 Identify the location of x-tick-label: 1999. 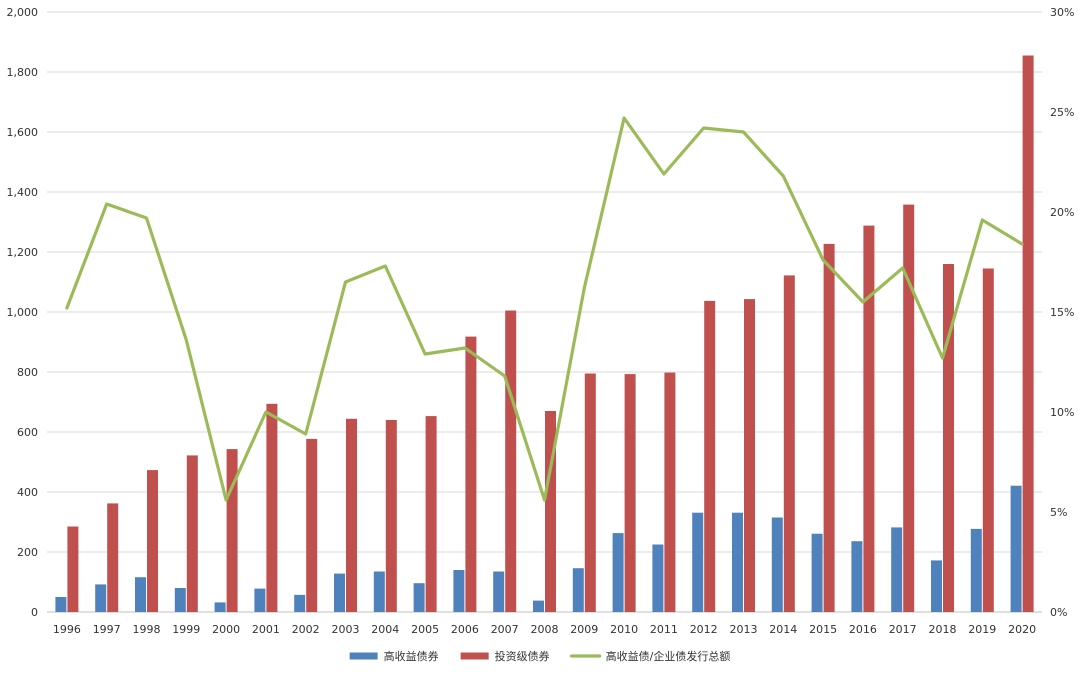
(186, 629).